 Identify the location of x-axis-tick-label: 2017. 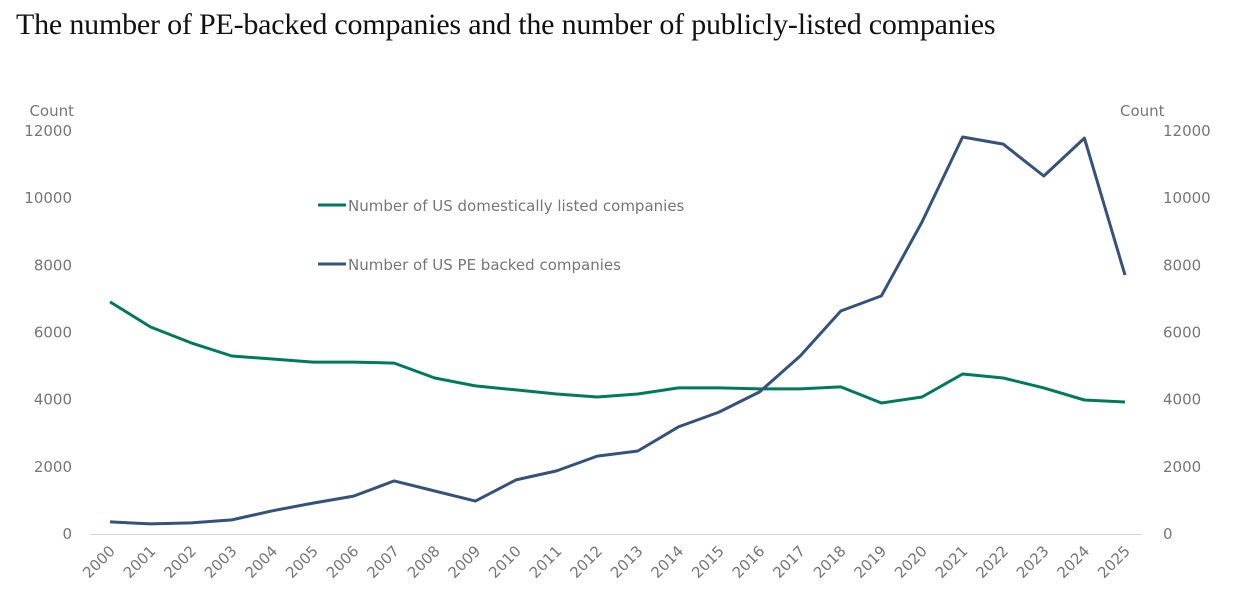
(789, 562).